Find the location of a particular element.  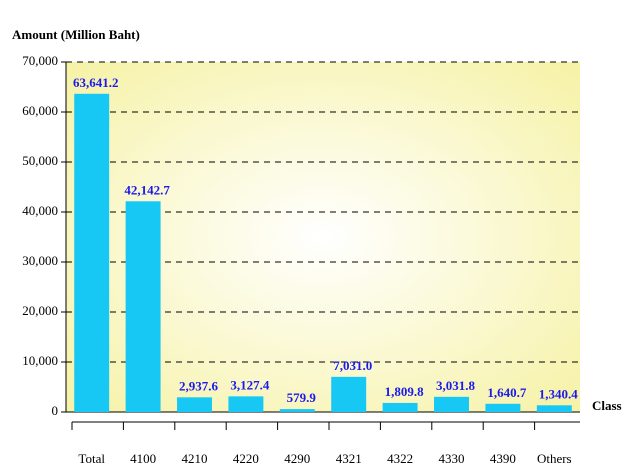

y-tick-label: 20,000 is located at coordinates (40, 310).